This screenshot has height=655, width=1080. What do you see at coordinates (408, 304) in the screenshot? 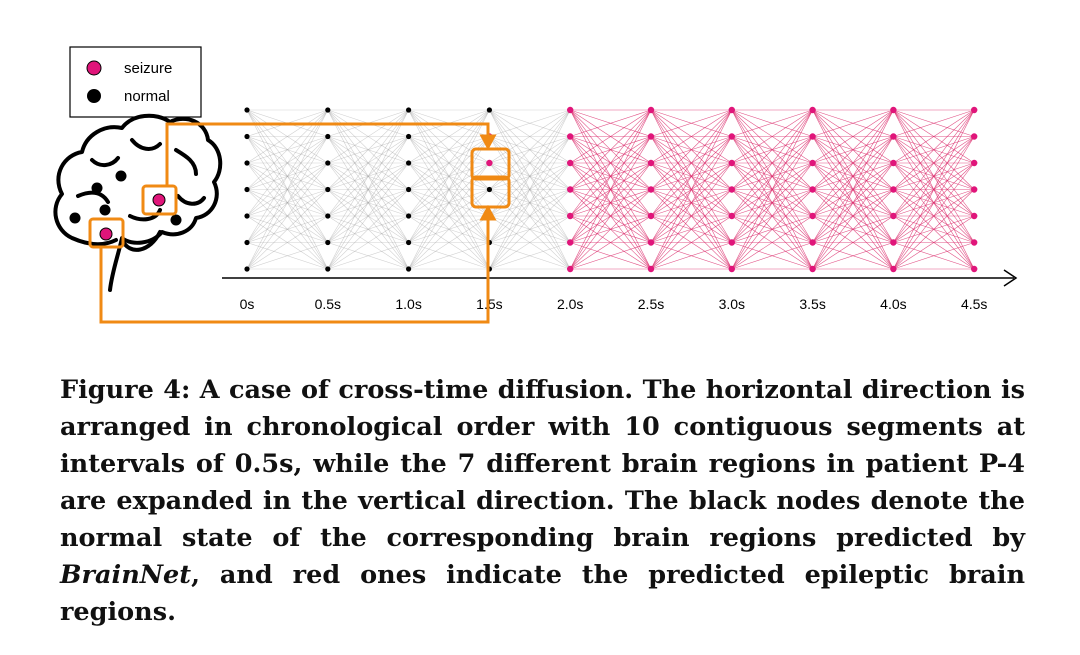
I see `time-tick-label: 1.0s` at bounding box center [408, 304].